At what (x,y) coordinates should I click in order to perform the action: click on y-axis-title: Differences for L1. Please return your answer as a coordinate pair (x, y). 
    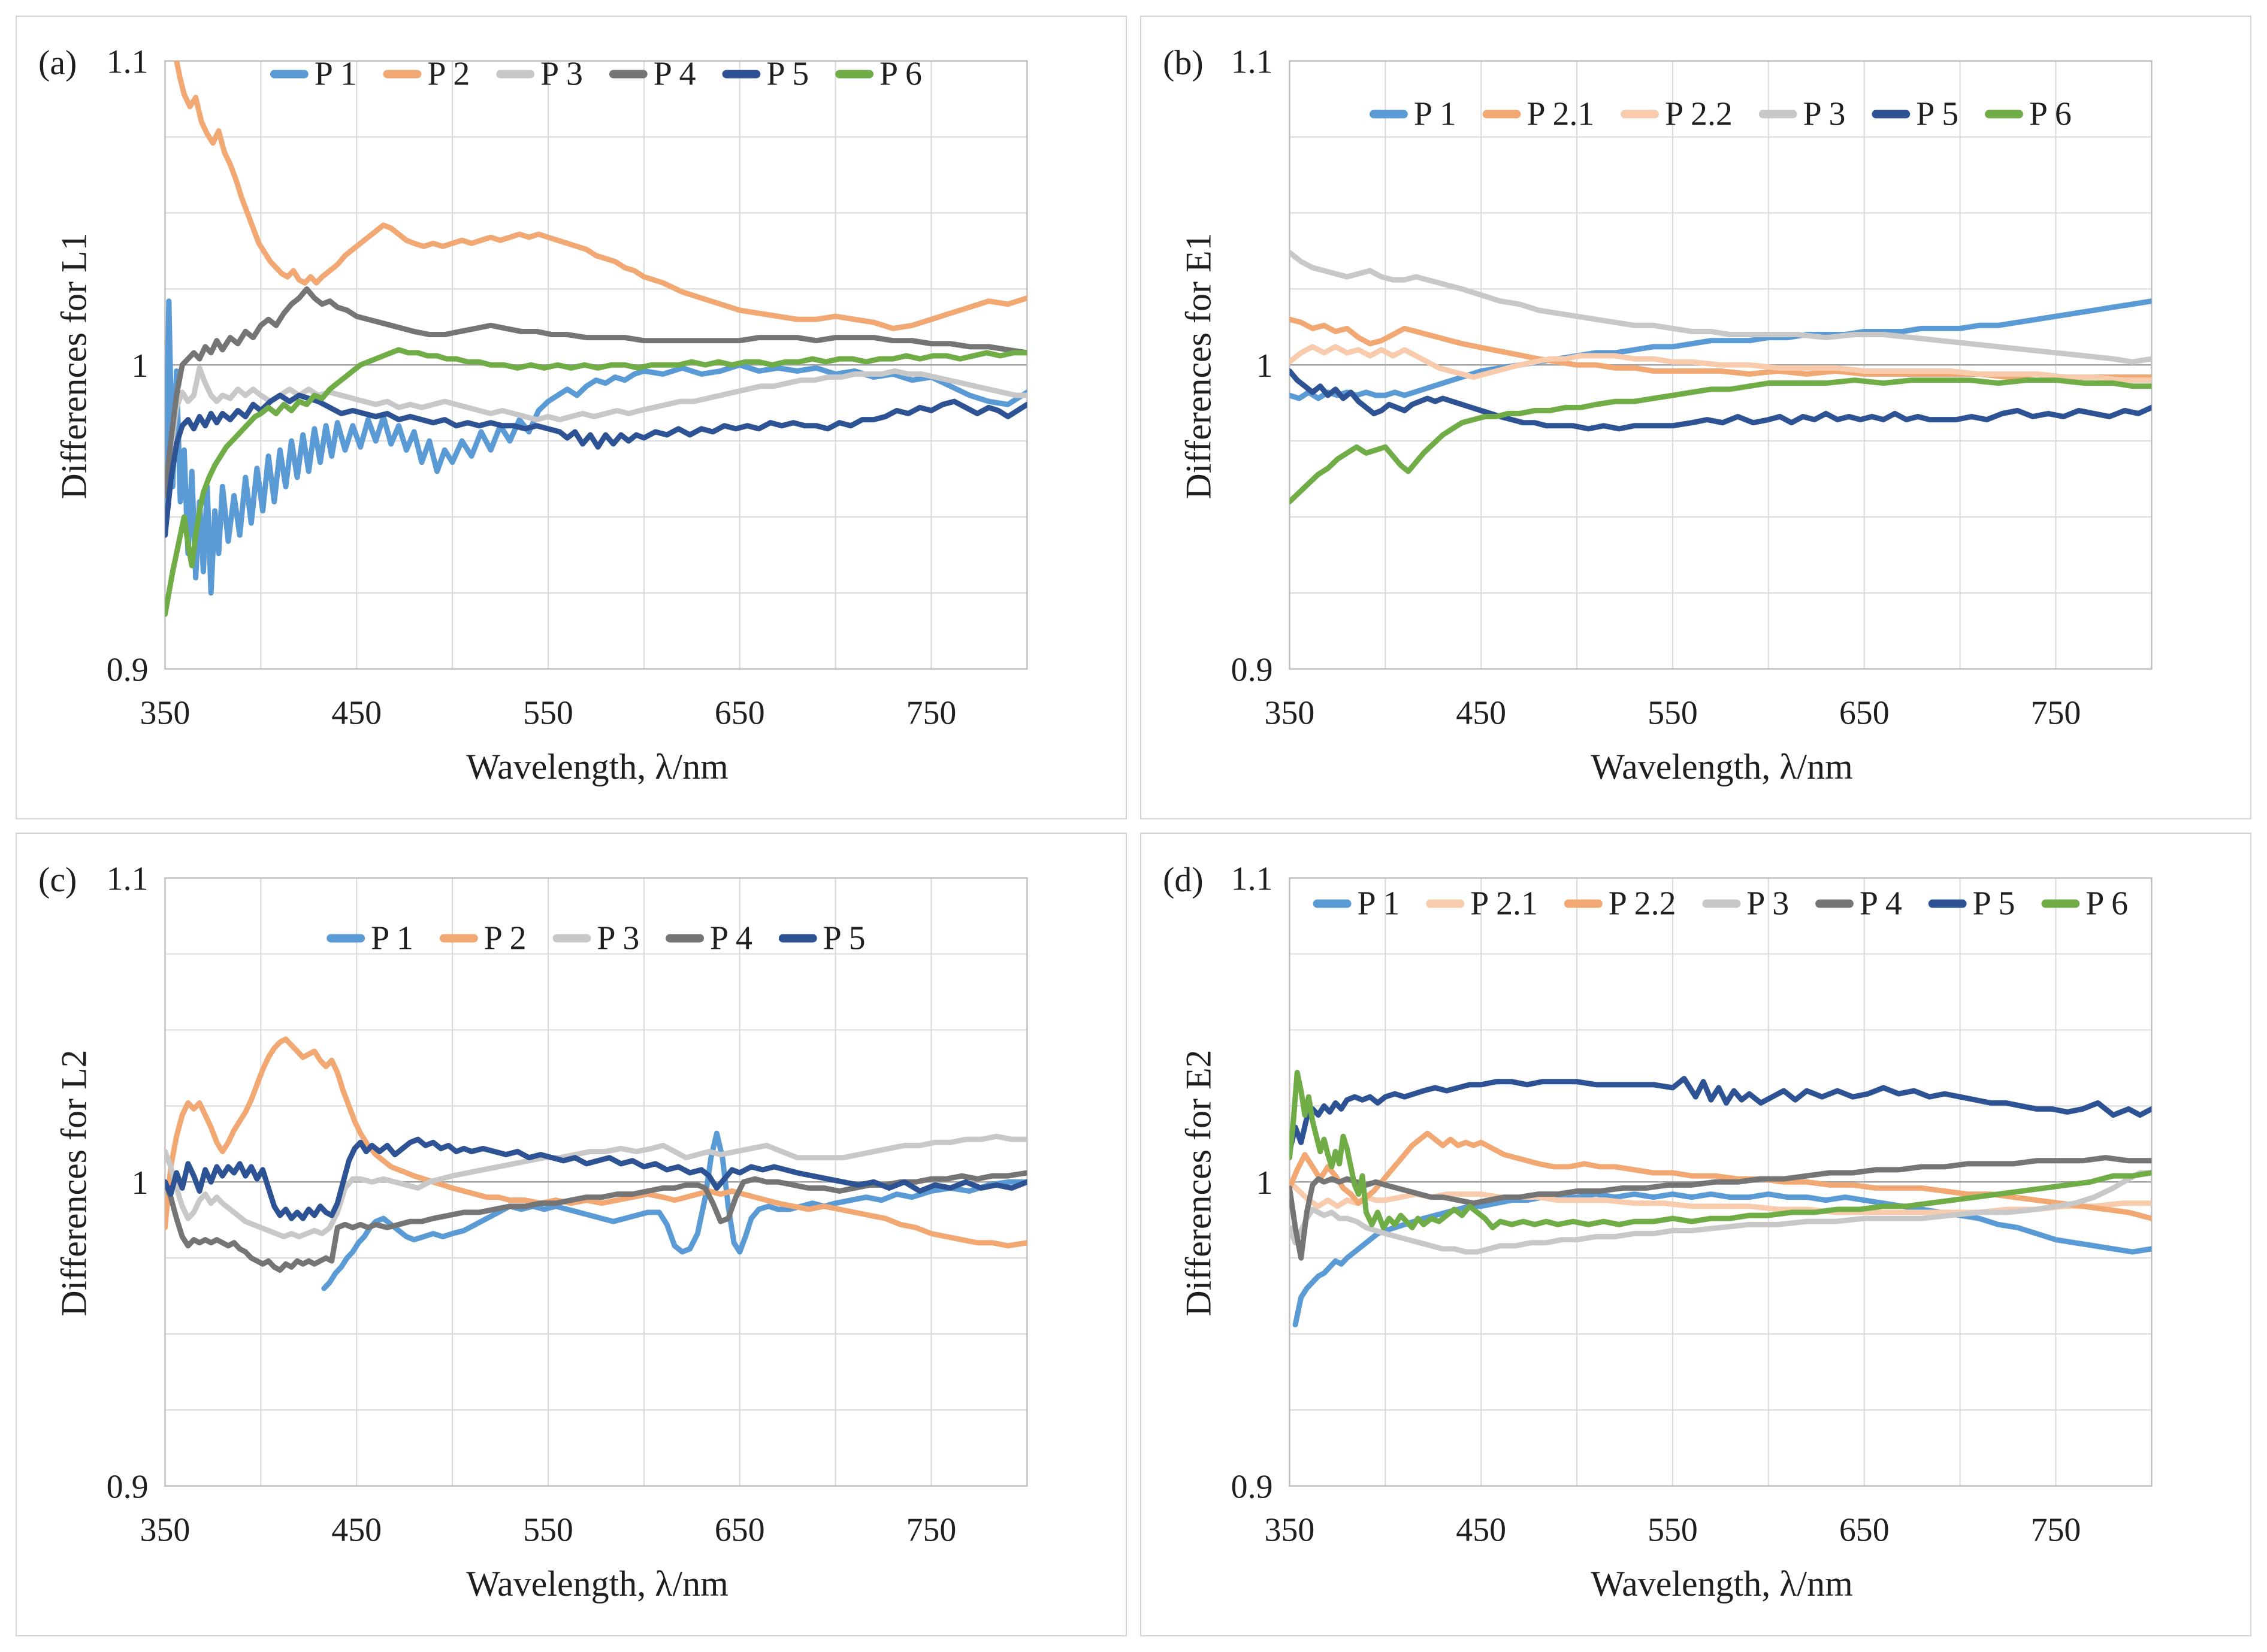
    Looking at the image, I should click on (74, 366).